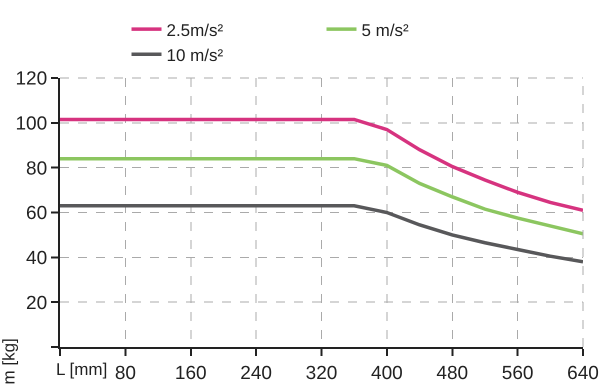 This screenshot has width=600, height=392. Describe the element at coordinates (195, 55) in the screenshot. I see `legend-label: 10 m/s²` at that location.